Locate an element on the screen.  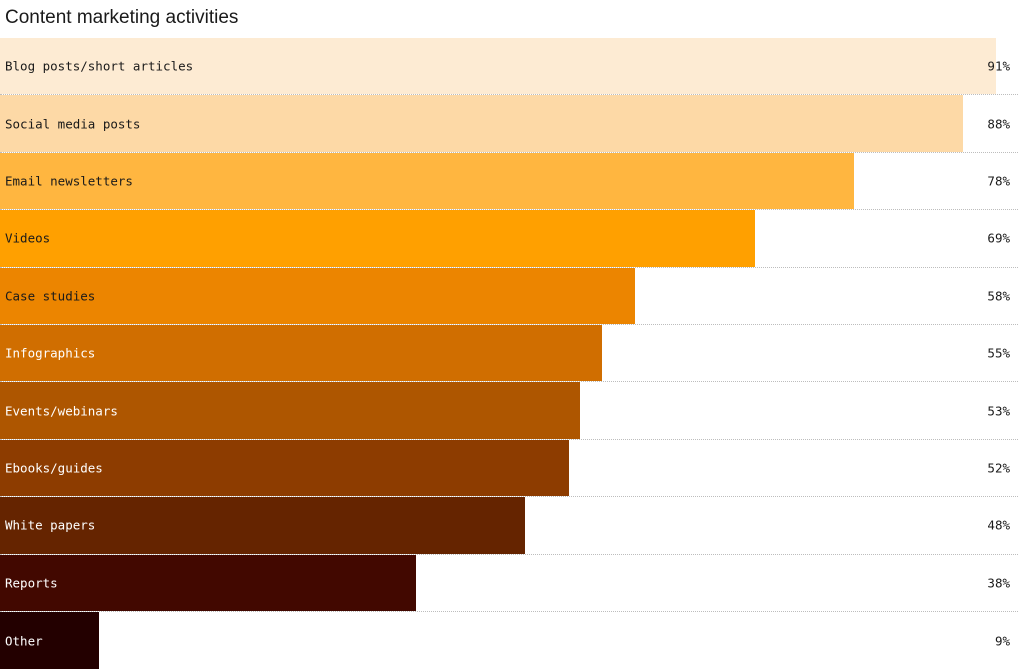
category-label: Infographics is located at coordinates (50, 353).